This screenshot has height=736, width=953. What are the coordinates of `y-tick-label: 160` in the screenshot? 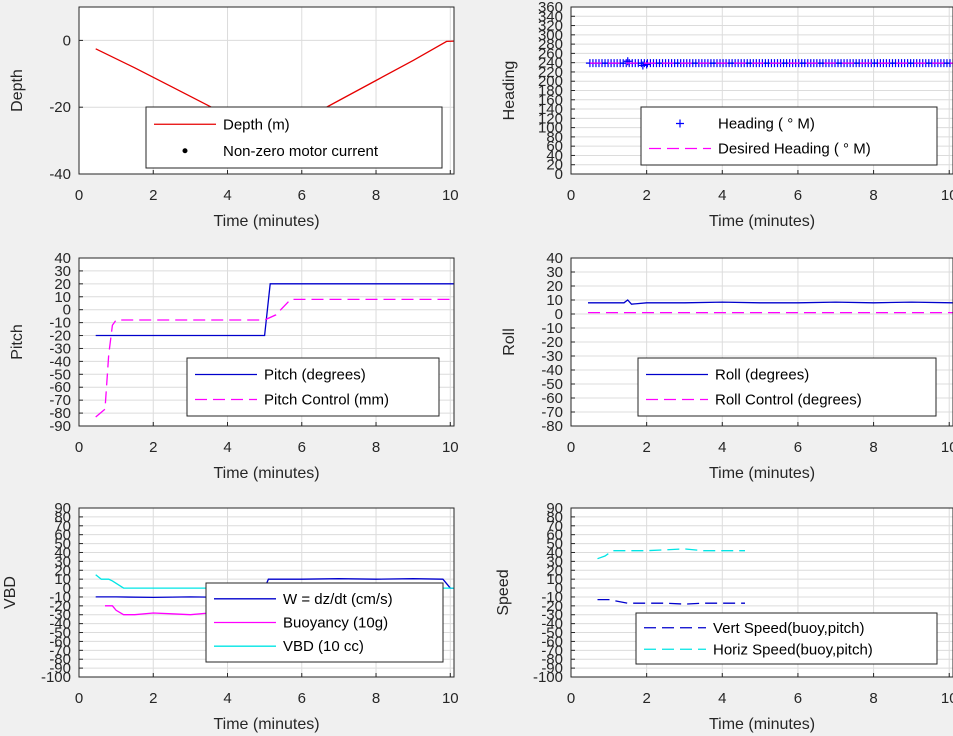 It's located at (550, 100).